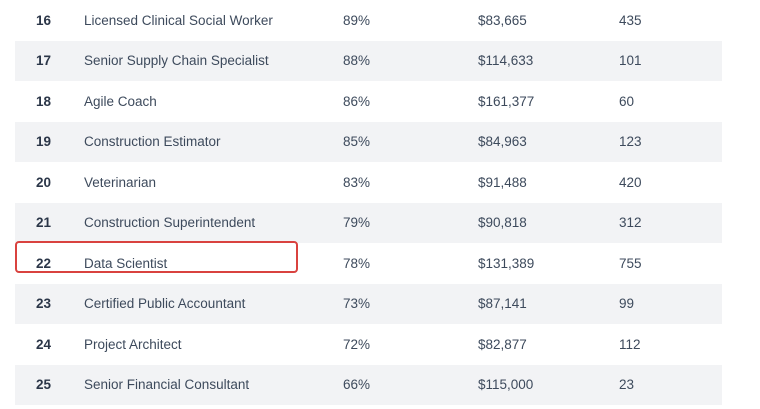 This screenshot has width=760, height=409. I want to click on percent-cell: 88%, so click(357, 61).